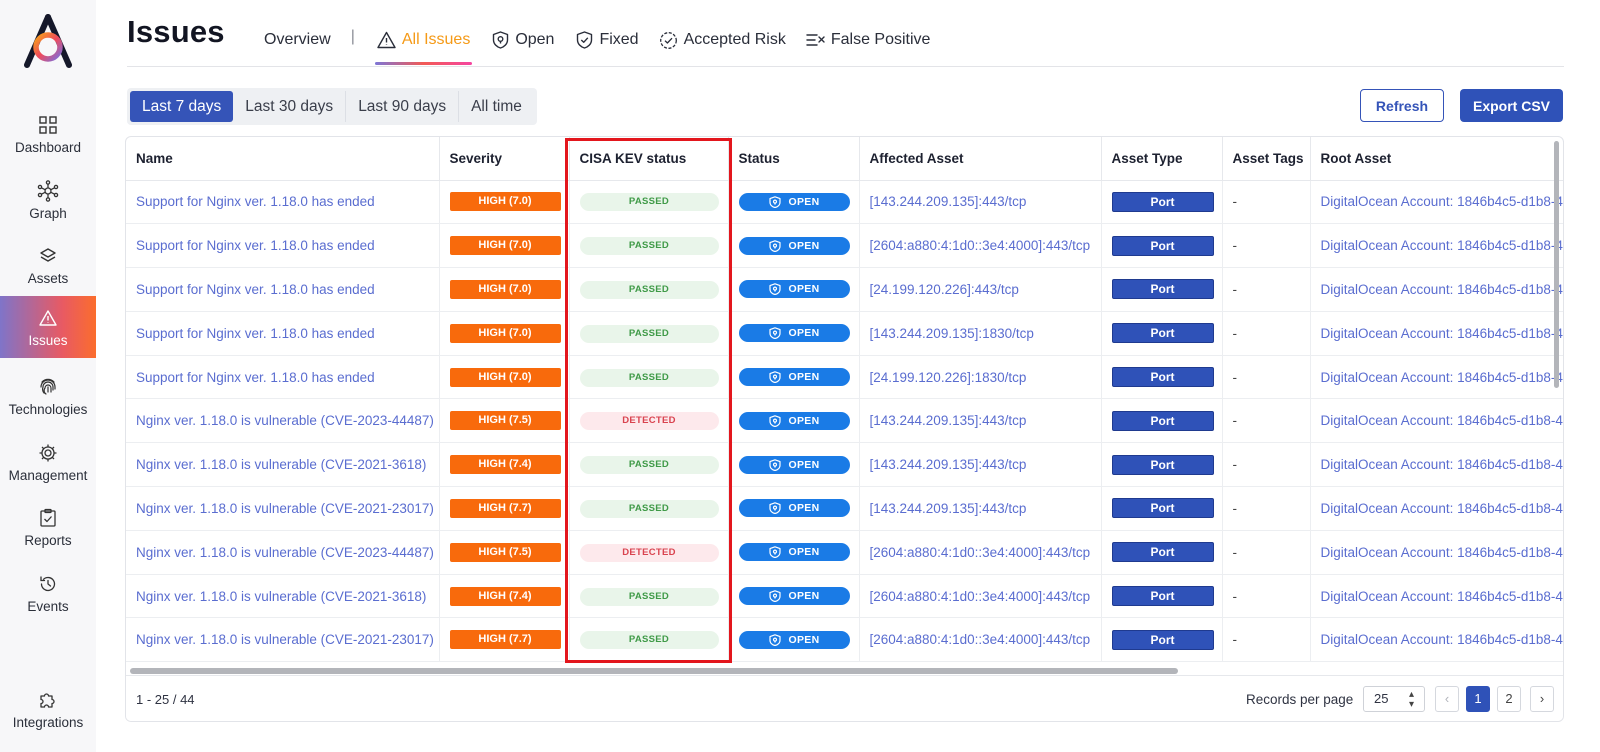 The height and width of the screenshot is (752, 1600). I want to click on sidebar-item-events: Events, so click(48, 593).